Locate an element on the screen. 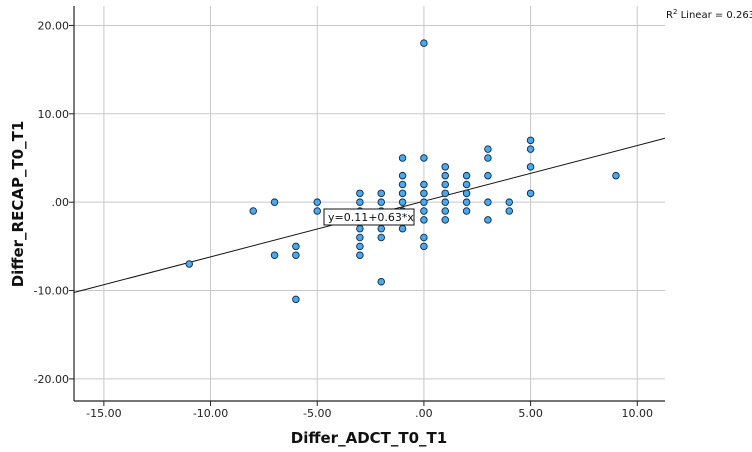 This screenshot has height=452, width=752. y-tick-label: -10.00 is located at coordinates (51, 291).